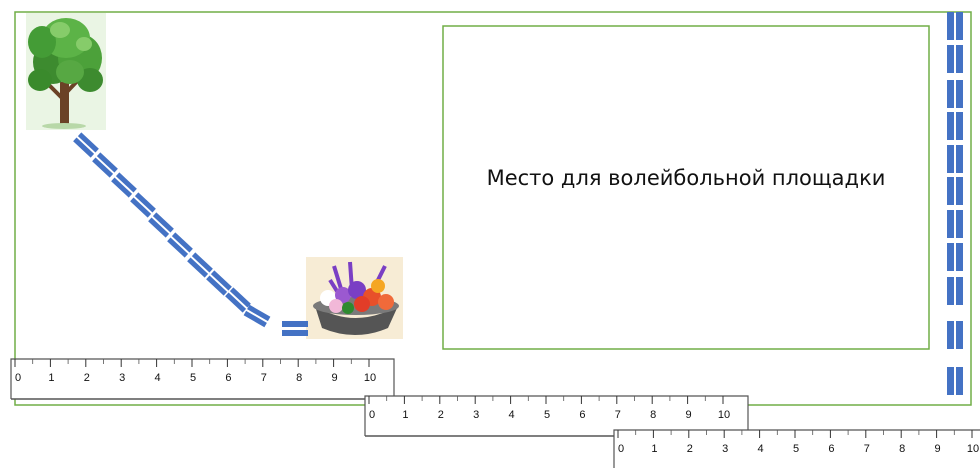  I want to click on ruler-1: 0 1 2 3 4 5 6 7 8 9 10, so click(202, 379).